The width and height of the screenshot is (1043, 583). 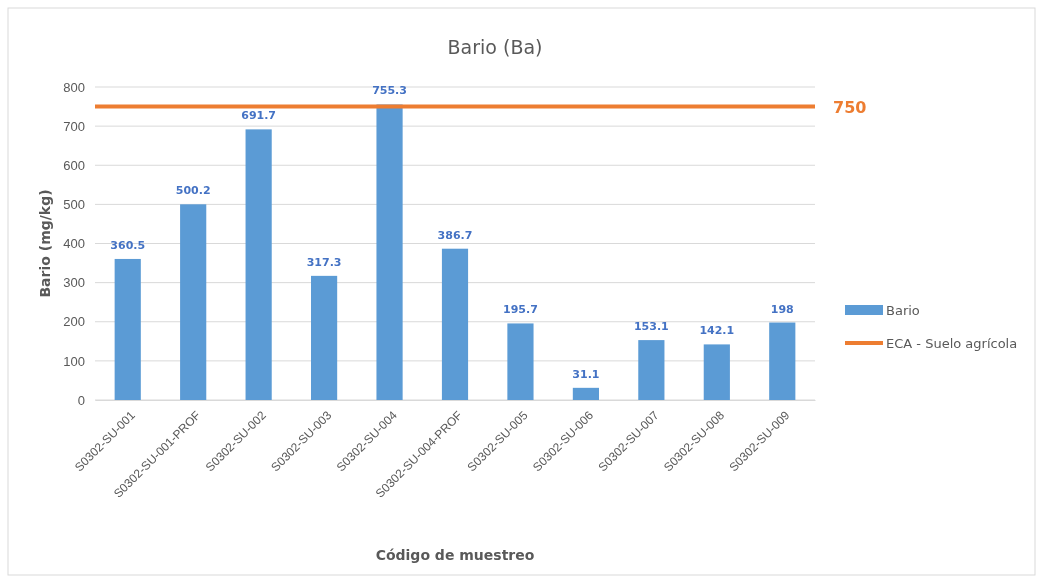 What do you see at coordinates (455, 235) in the screenshot?
I see `data-label: 386.7` at bounding box center [455, 235].